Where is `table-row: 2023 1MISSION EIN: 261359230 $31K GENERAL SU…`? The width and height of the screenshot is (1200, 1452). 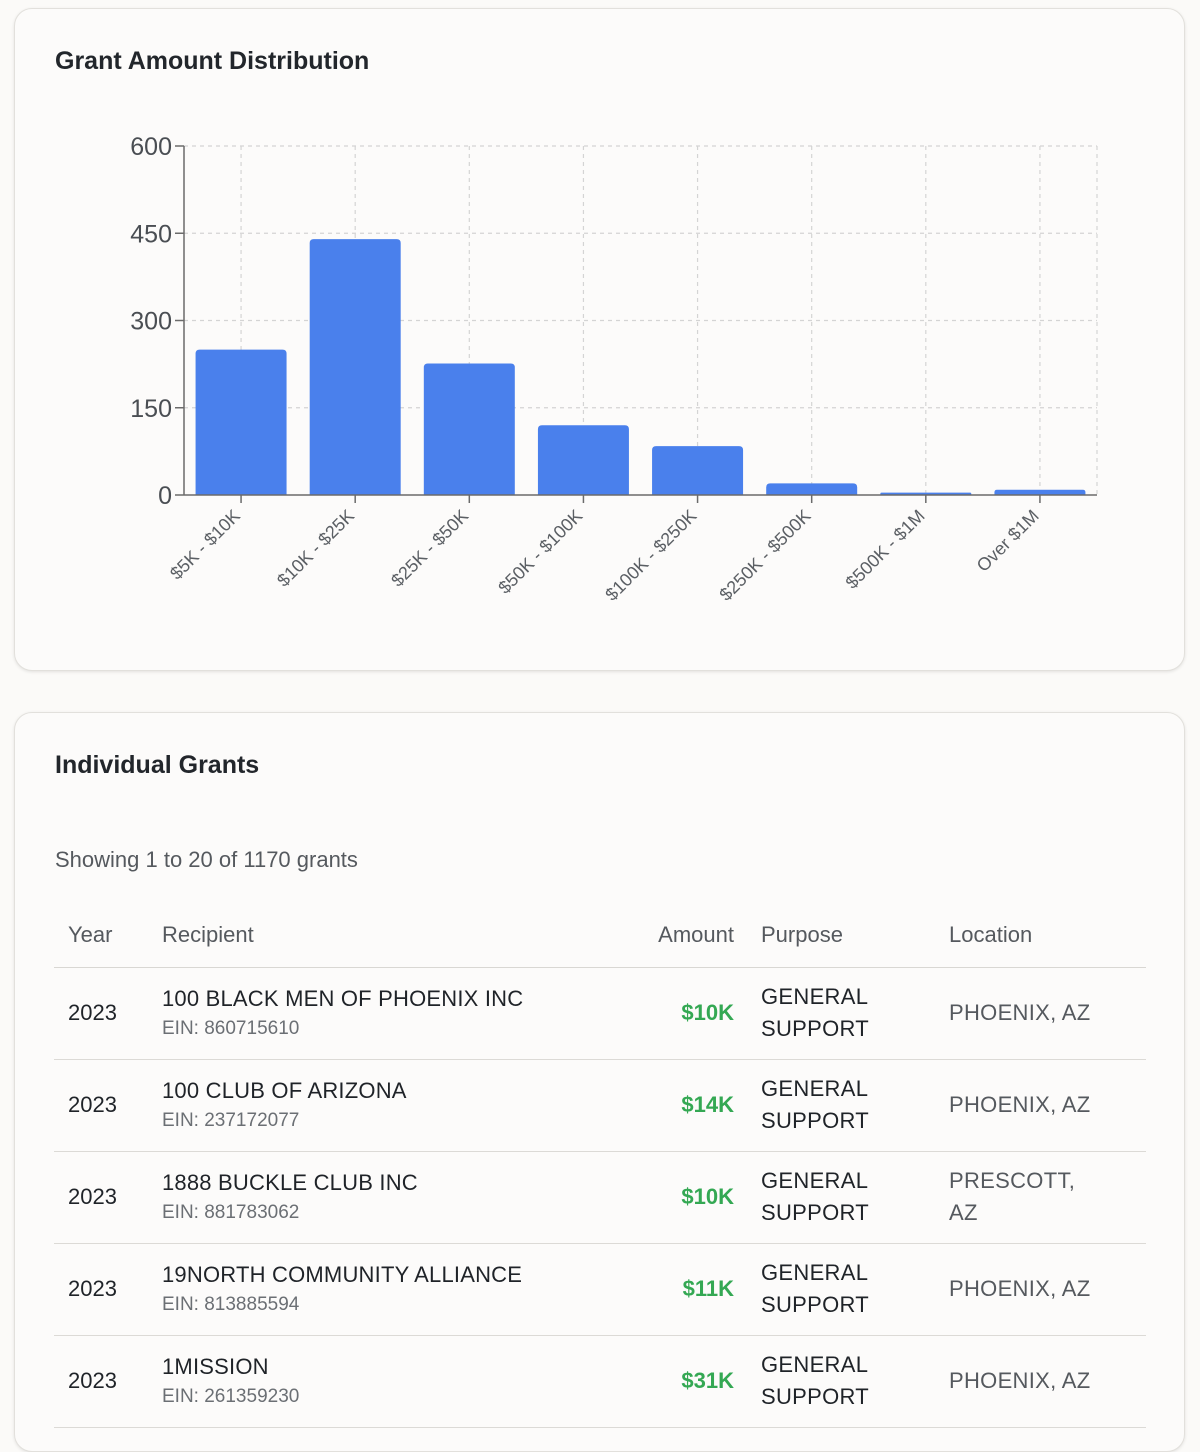 table-row: 2023 1MISSION EIN: 261359230 $31K GENERAL SU… is located at coordinates (600, 1381).